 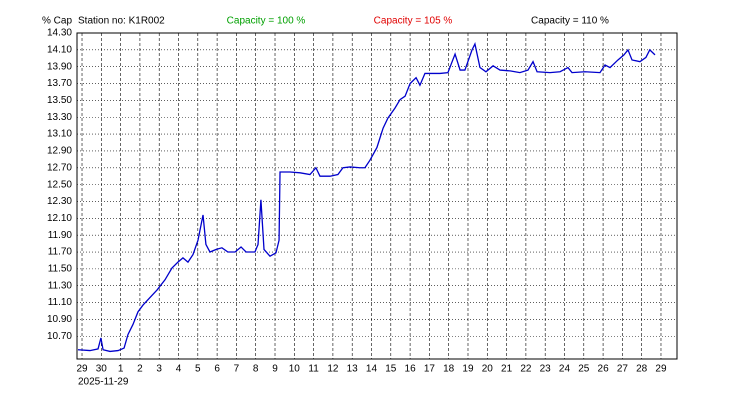 I want to click on x-tick-label: 27, so click(x=623, y=369).